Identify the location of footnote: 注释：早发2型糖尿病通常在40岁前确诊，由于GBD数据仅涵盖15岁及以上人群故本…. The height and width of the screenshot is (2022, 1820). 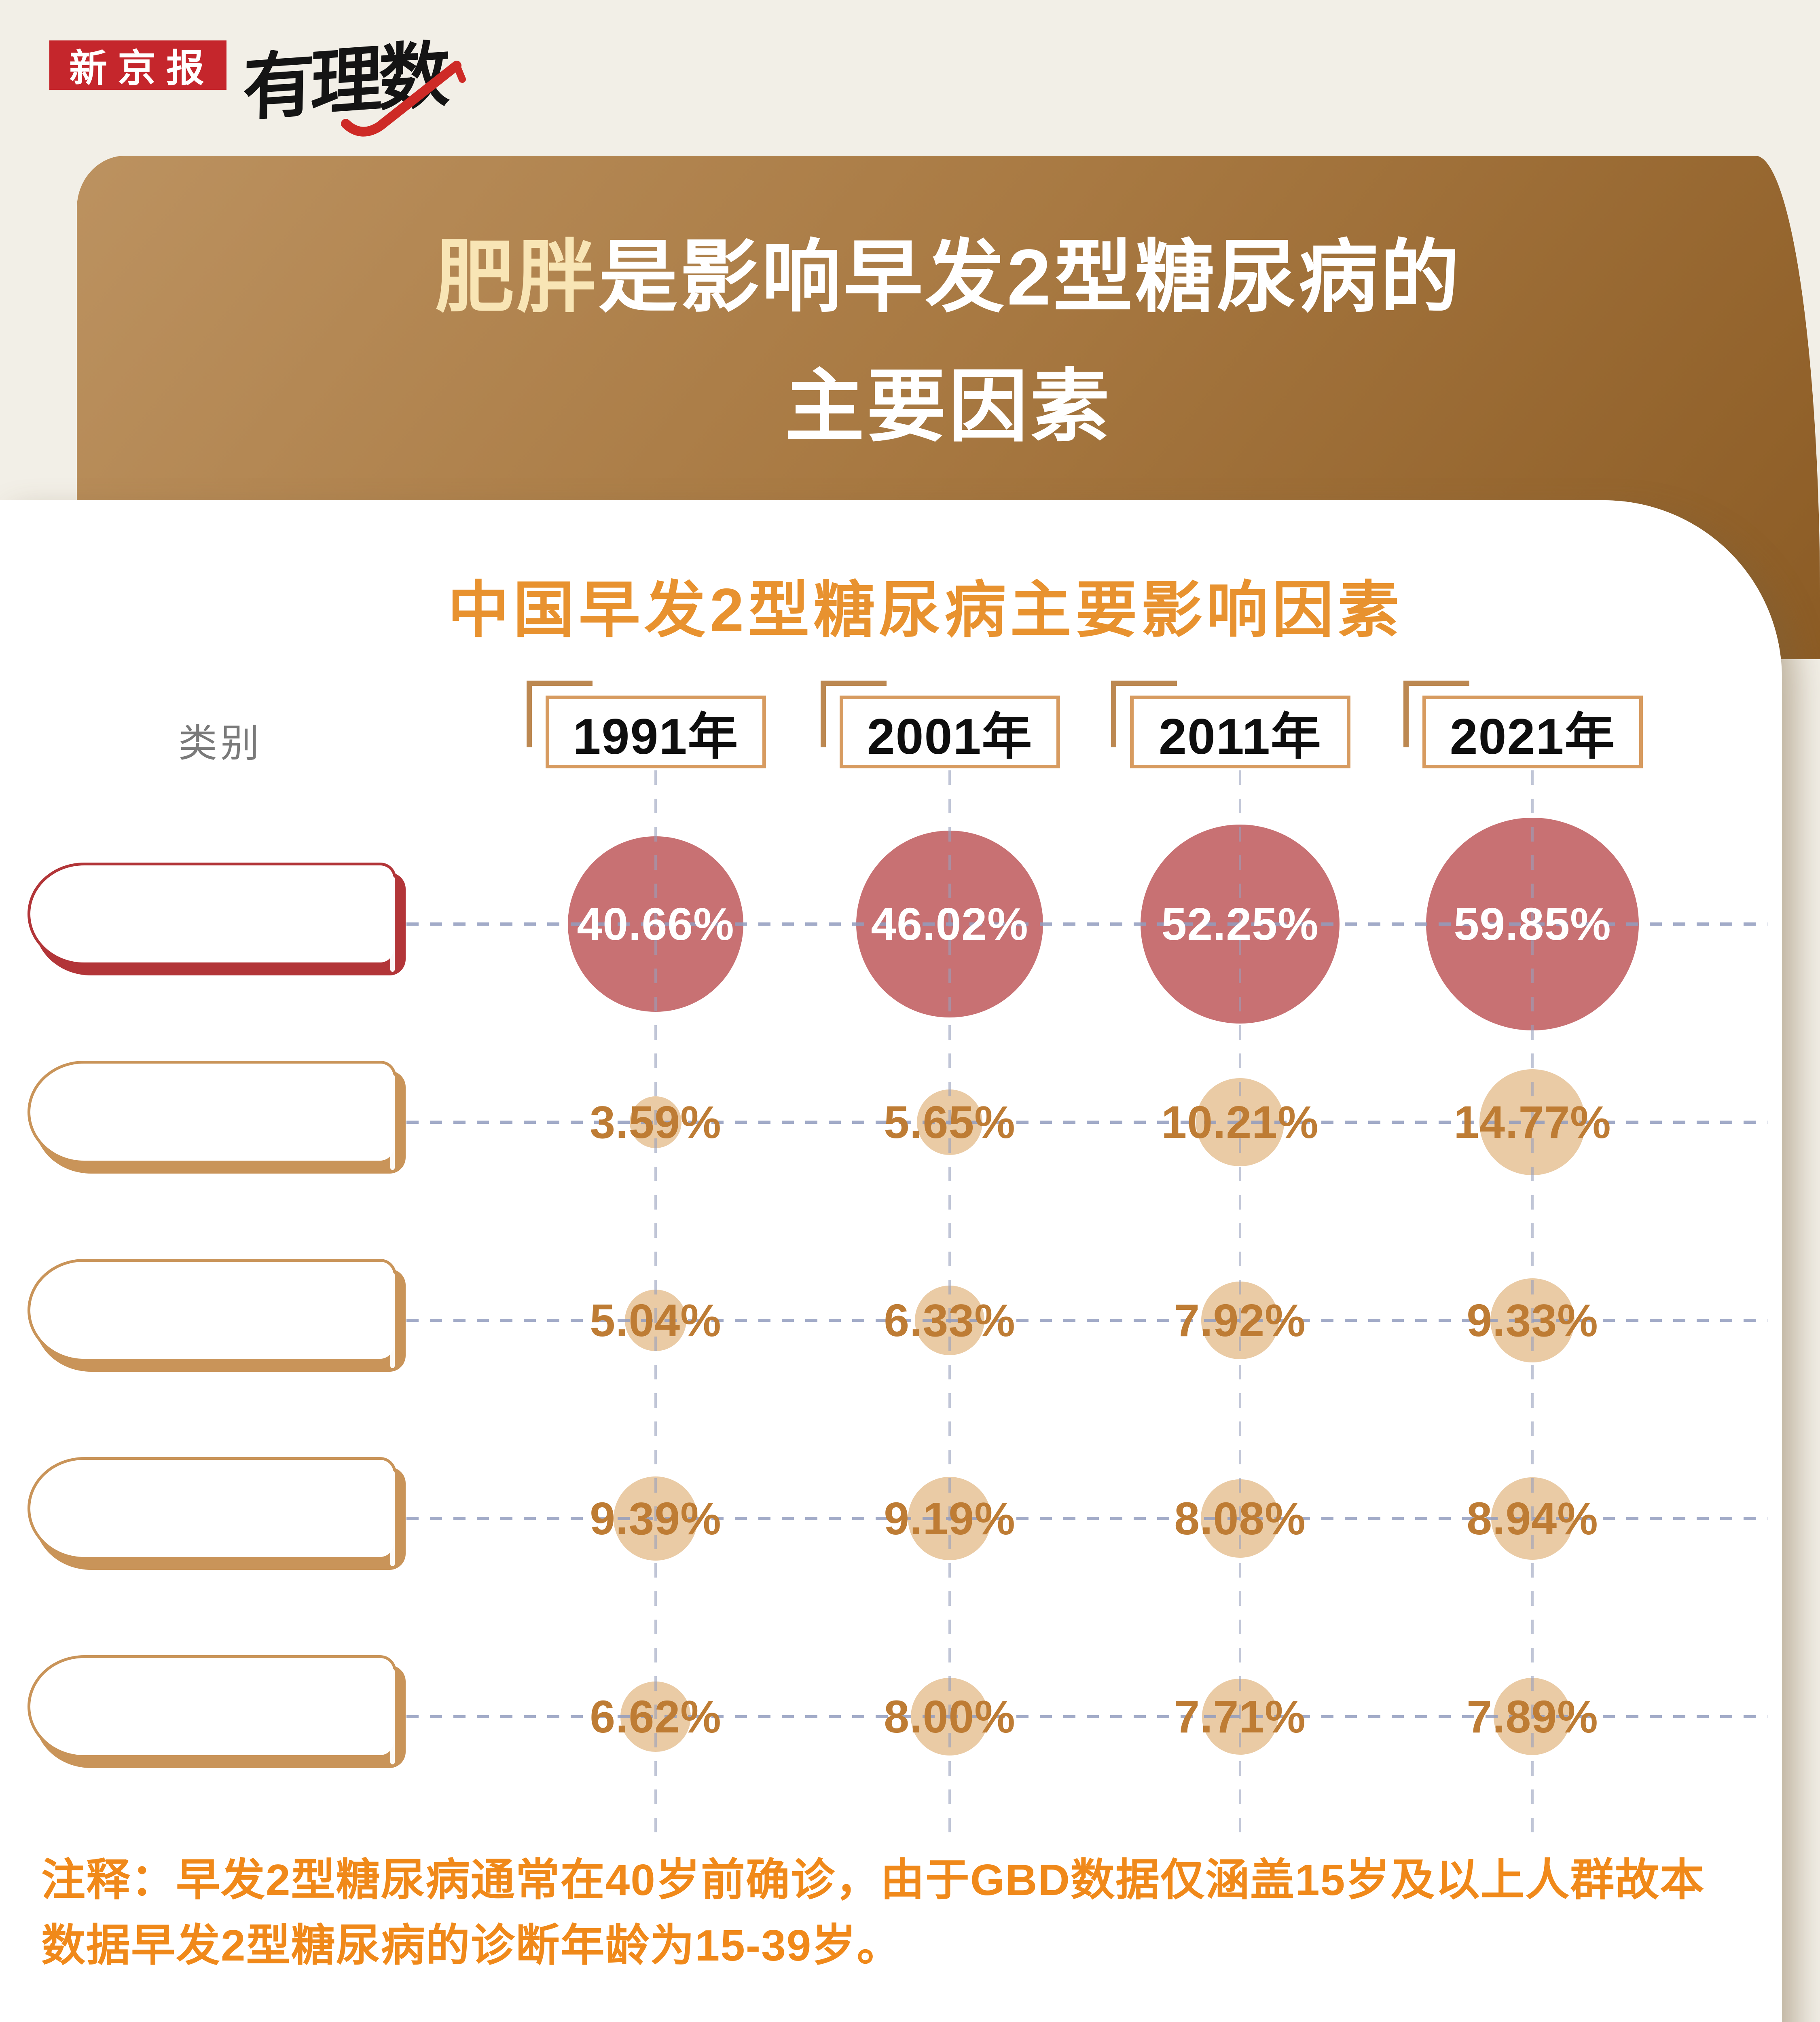
(914, 1912).